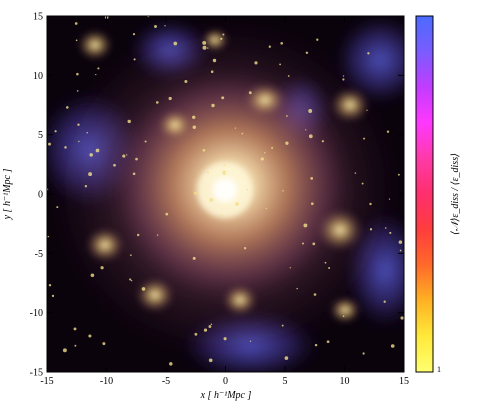 This screenshot has width=477, height=416. Describe the element at coordinates (166, 381) in the screenshot. I see `x-tick-label: -5` at that location.